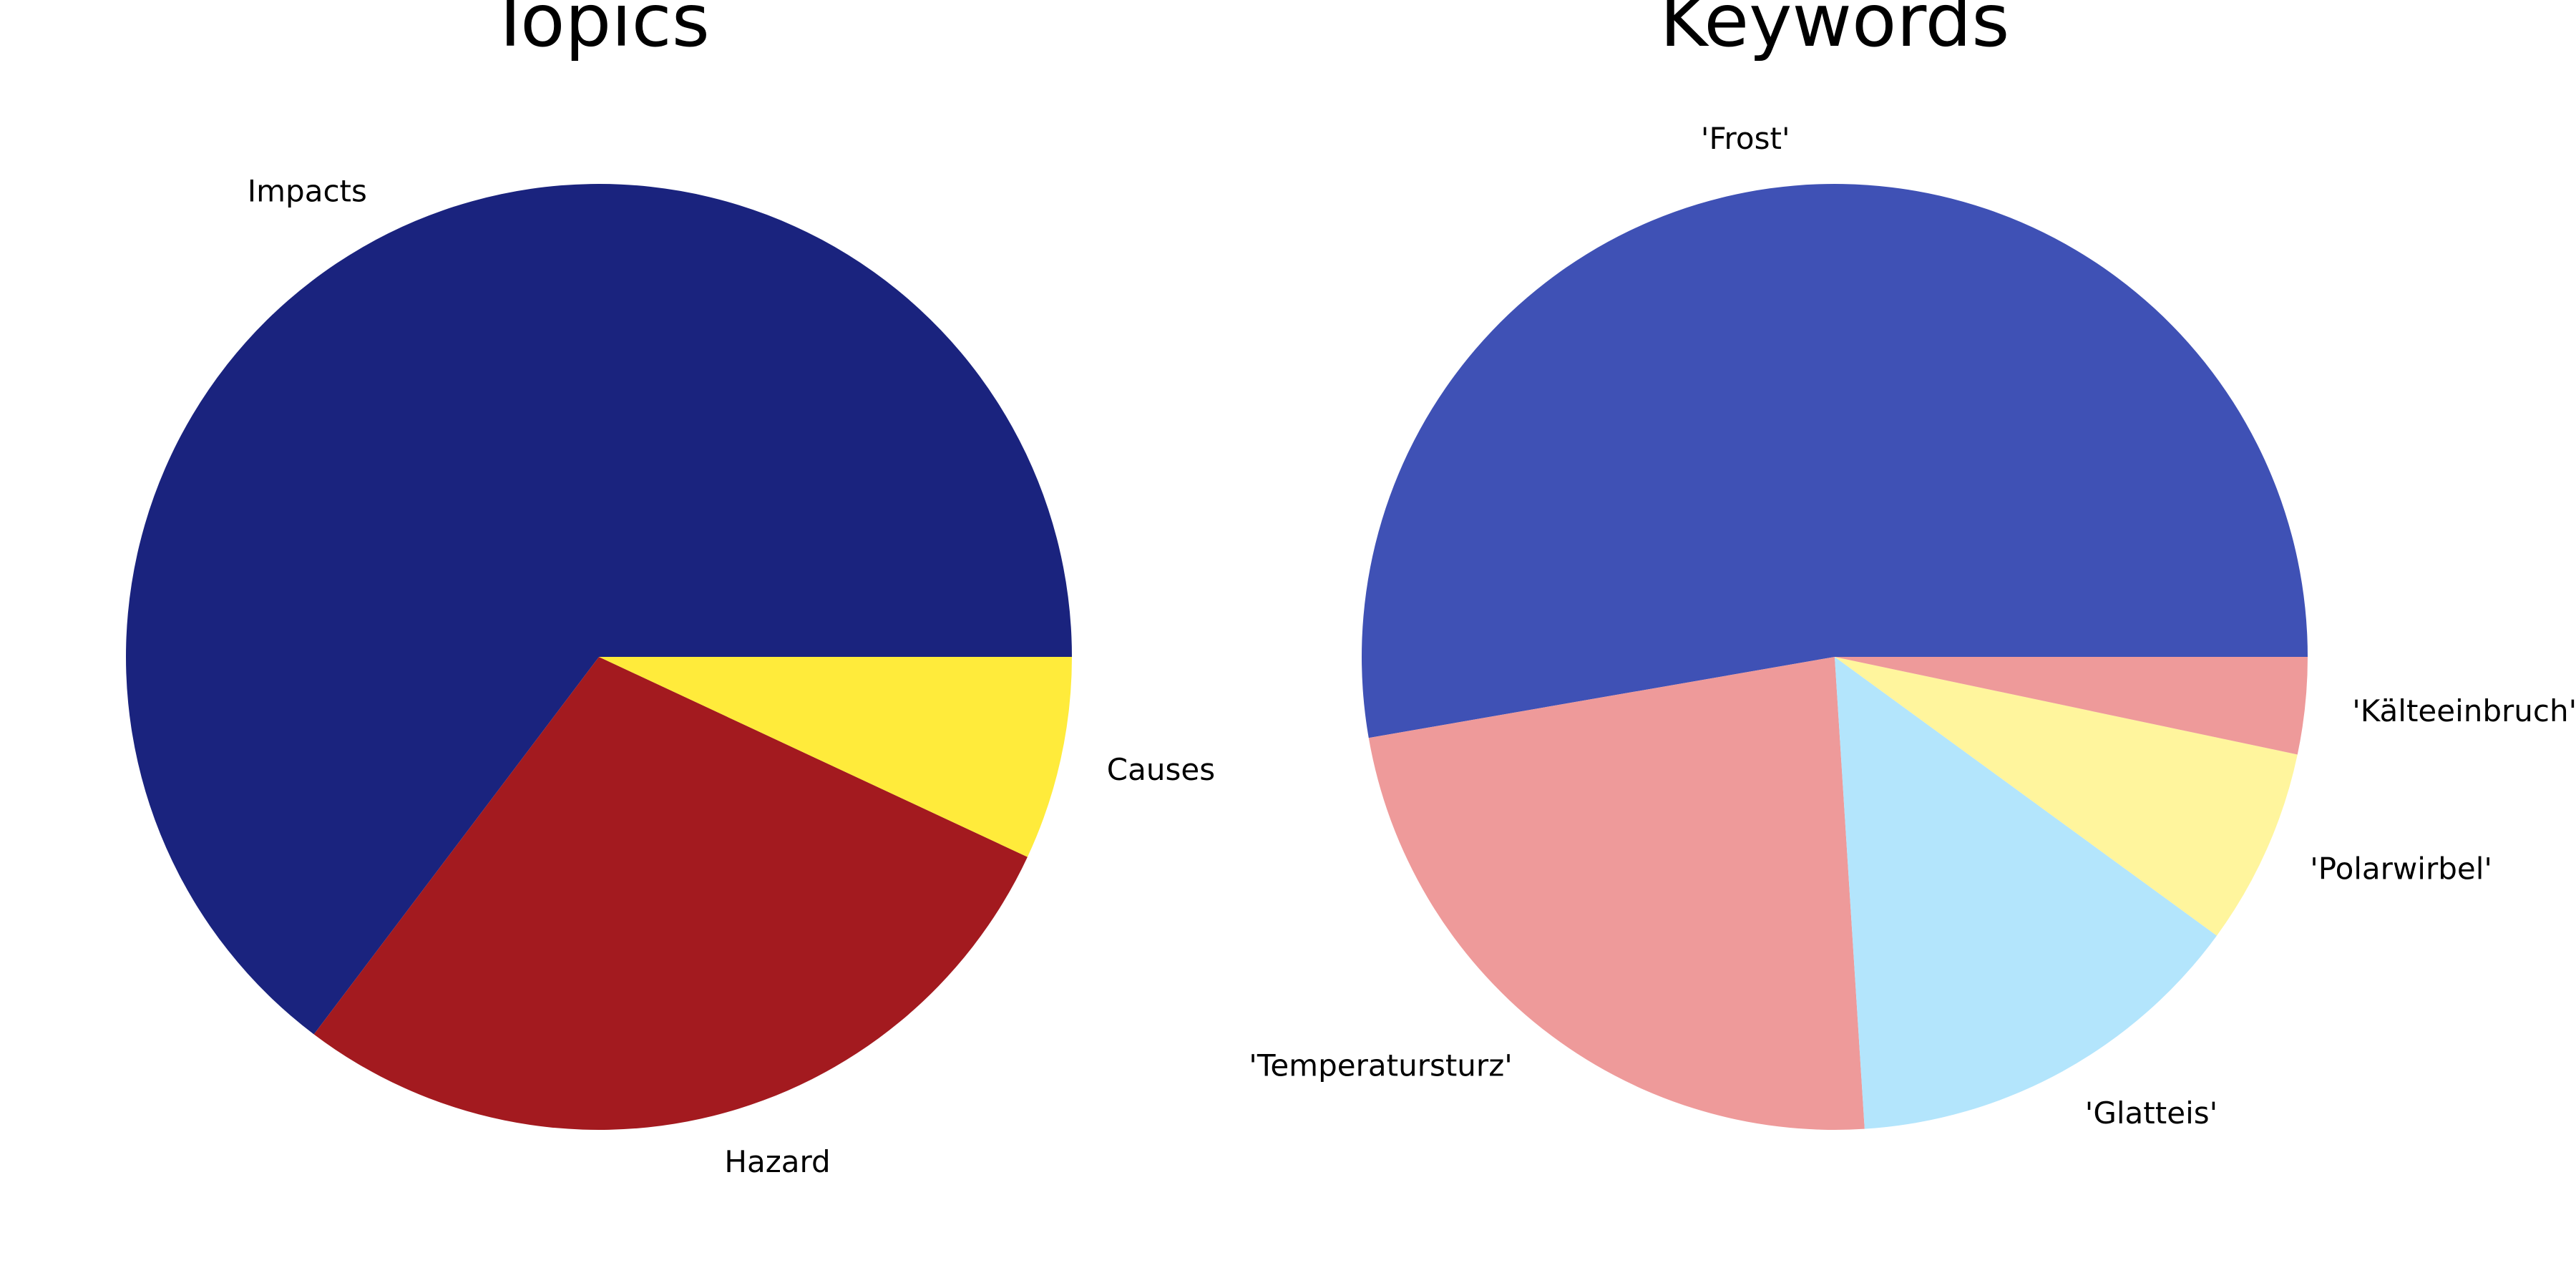 This screenshot has height=1288, width=2576. I want to click on keywords-slice-glatteis, so click(2026, 893).